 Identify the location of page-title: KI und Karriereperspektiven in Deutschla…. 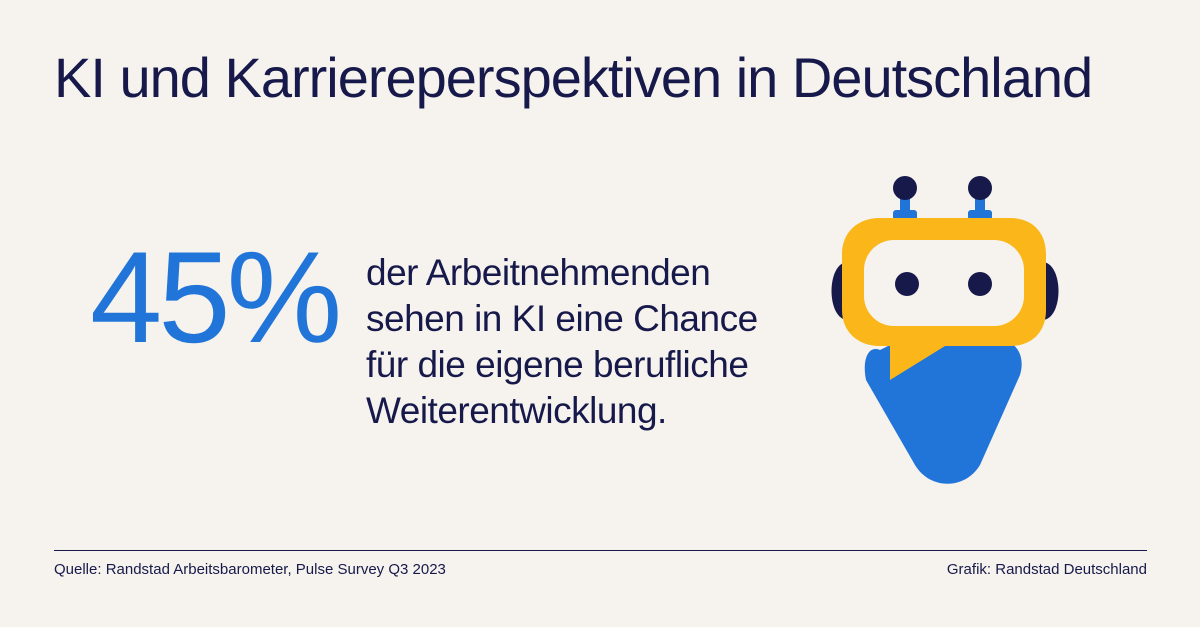
(573, 77).